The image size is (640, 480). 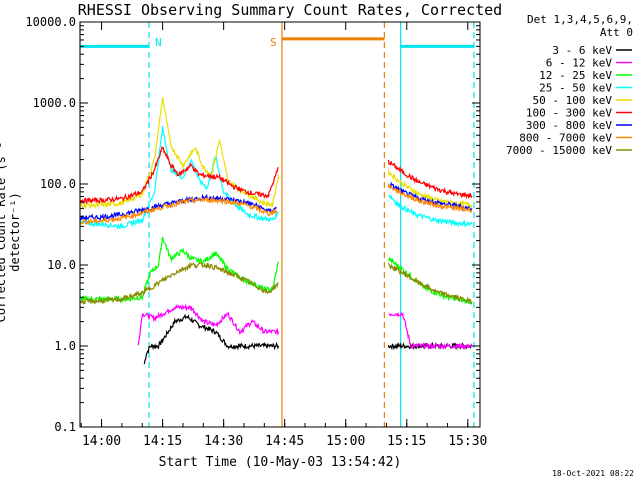 What do you see at coordinates (582, 50) in the screenshot?
I see `legend-label: 3 - 6 keV` at bounding box center [582, 50].